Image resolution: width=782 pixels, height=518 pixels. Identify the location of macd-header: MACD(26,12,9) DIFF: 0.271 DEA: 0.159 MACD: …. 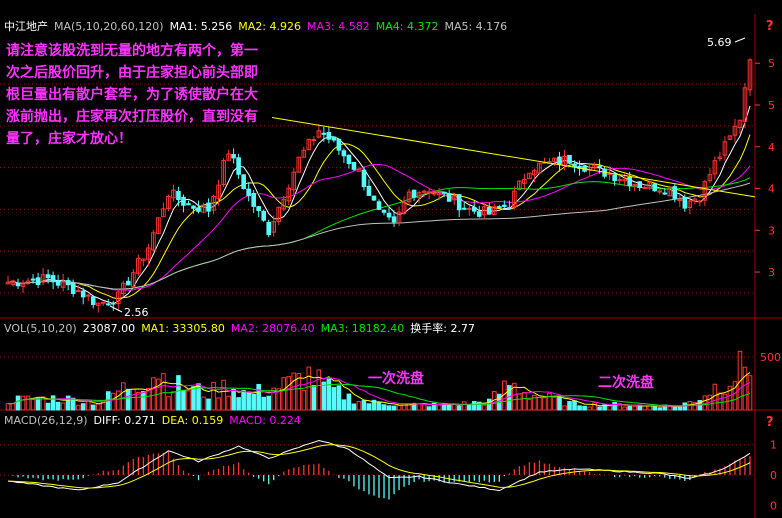
(155, 421).